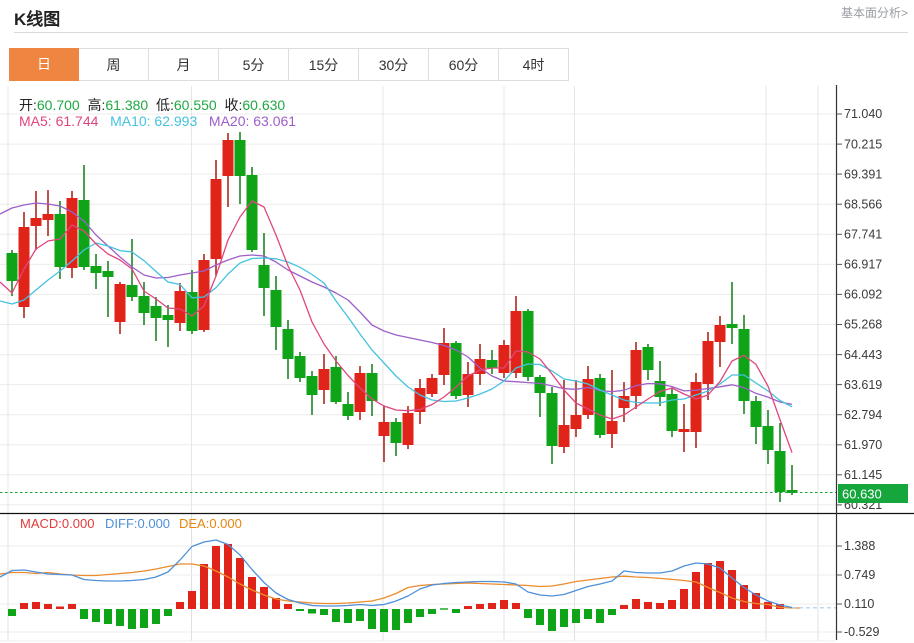  I want to click on svg-text: 64.443, so click(863, 355).